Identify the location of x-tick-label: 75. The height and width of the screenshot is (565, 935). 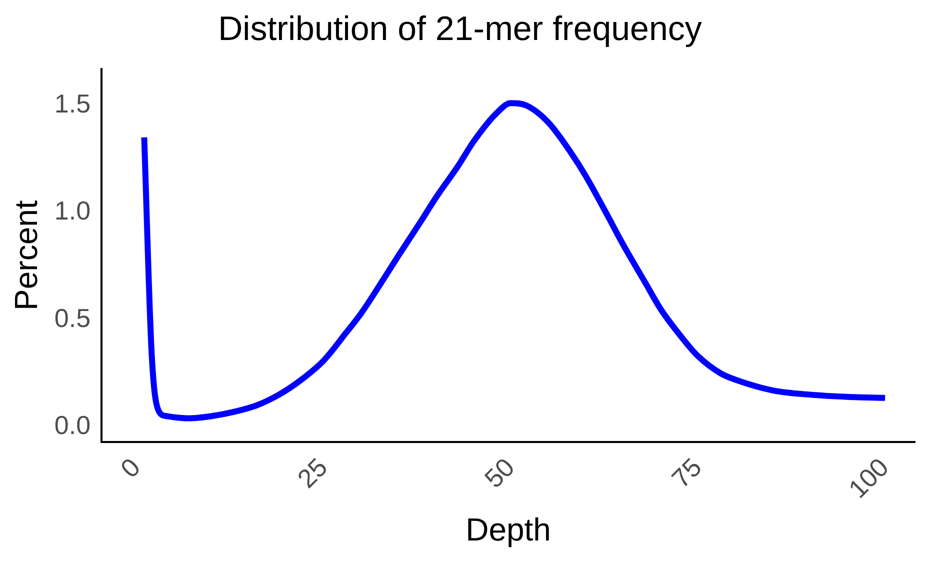
(687, 473).